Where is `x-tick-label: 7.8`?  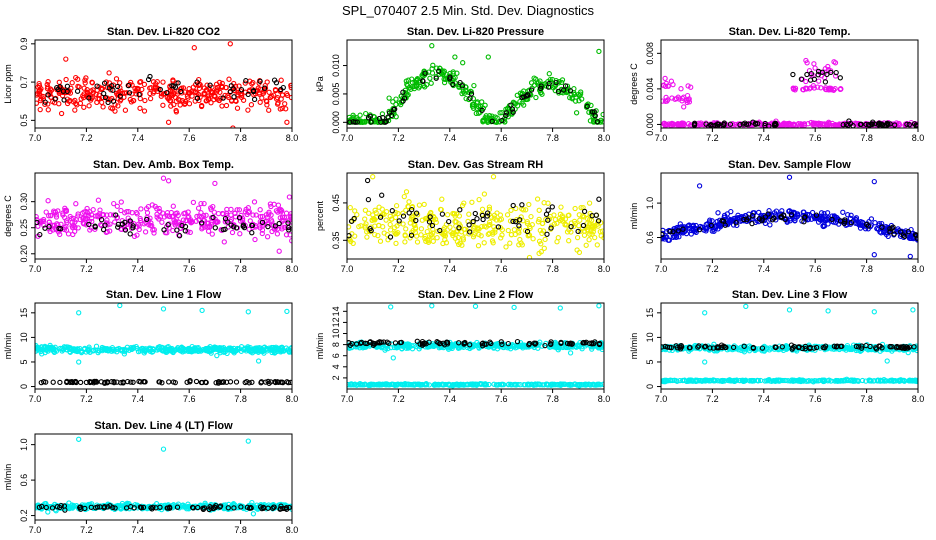 x-tick-label: 7.8 is located at coordinates (866, 399).